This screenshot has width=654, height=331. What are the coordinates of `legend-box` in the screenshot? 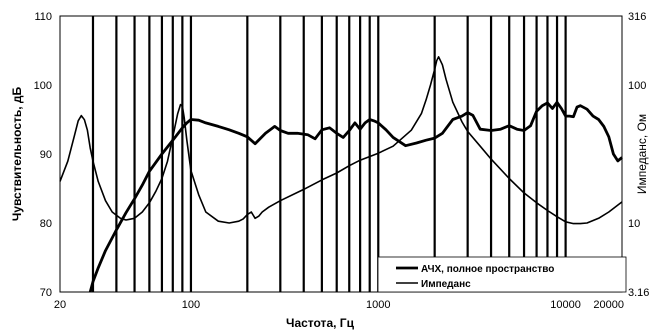 It's located at (502, 274).